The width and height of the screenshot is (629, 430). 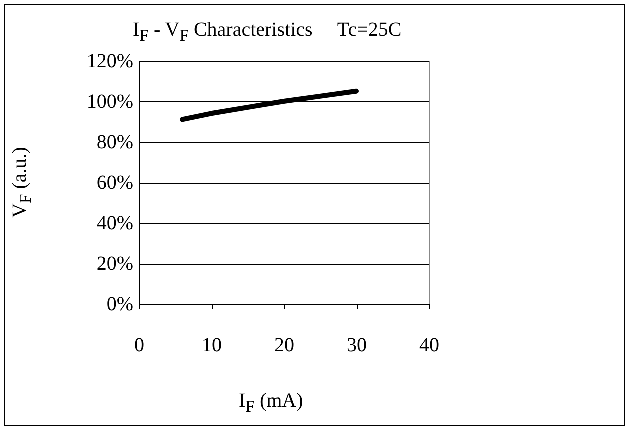 I want to click on y-tick-label: 120%, so click(x=110, y=61).